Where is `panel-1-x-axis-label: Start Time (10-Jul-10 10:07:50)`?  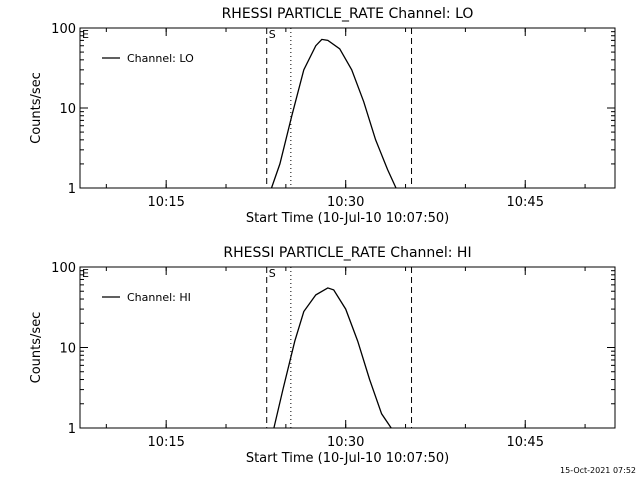
panel-1-x-axis-label: Start Time (10-Jul-10 10:07:50) is located at coordinates (347, 218).